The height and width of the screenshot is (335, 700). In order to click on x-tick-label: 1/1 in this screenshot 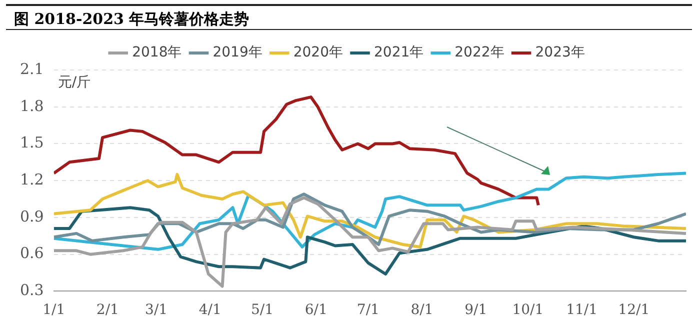, I will do `click(54, 310)`.